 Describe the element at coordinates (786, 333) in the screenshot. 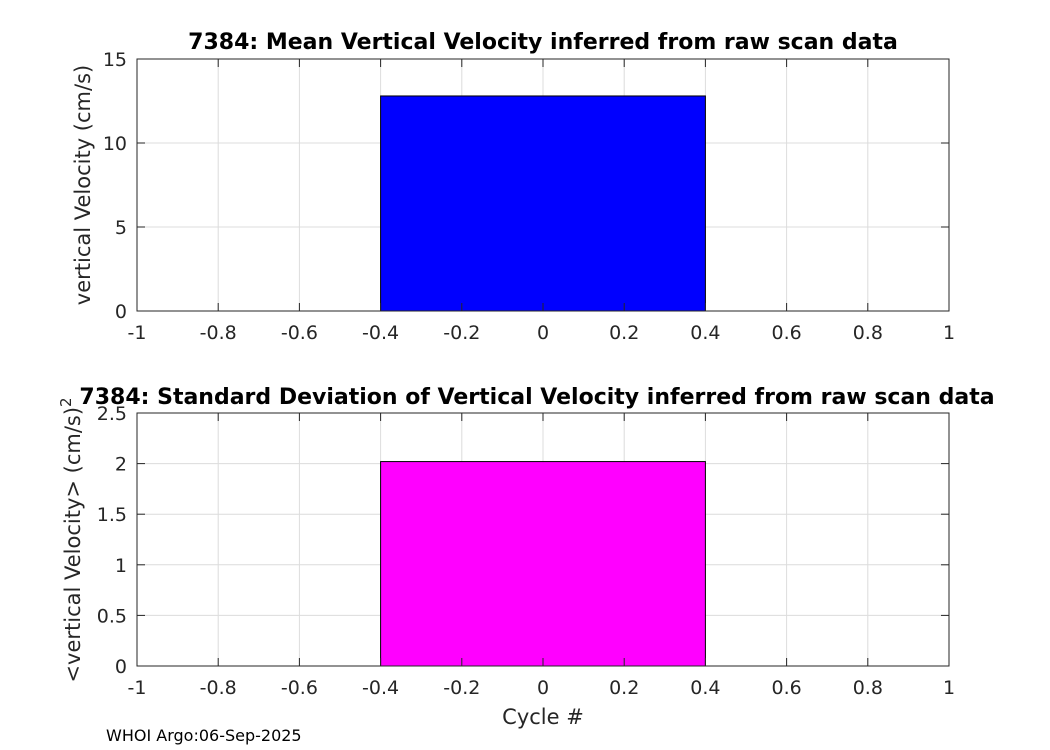

I see `mean-velocity-x-tick-label: 0.6` at that location.